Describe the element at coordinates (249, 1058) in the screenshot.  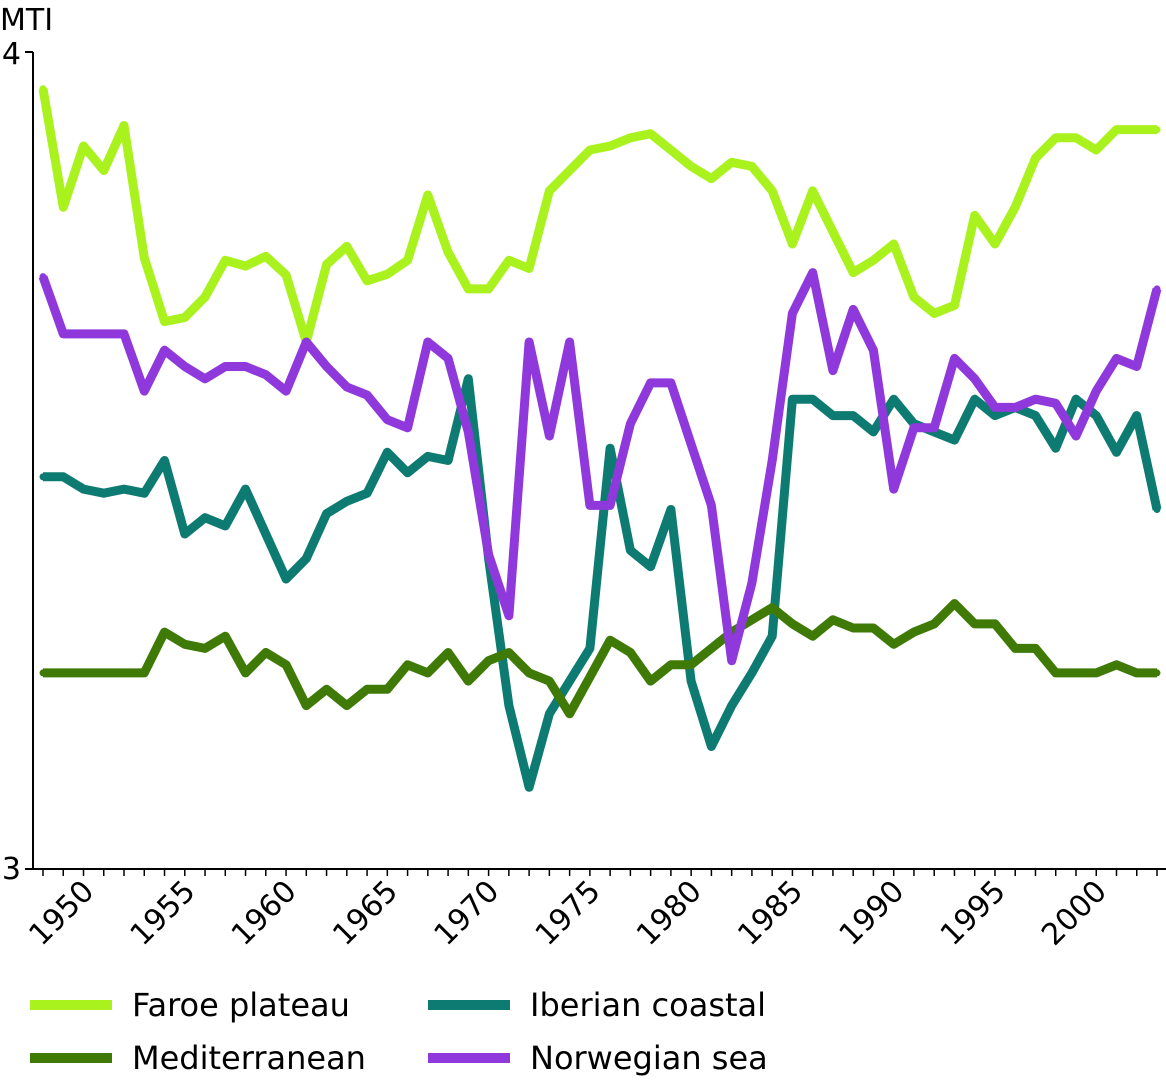
I see `legend-label-mediterranean: Mediterranean` at that location.